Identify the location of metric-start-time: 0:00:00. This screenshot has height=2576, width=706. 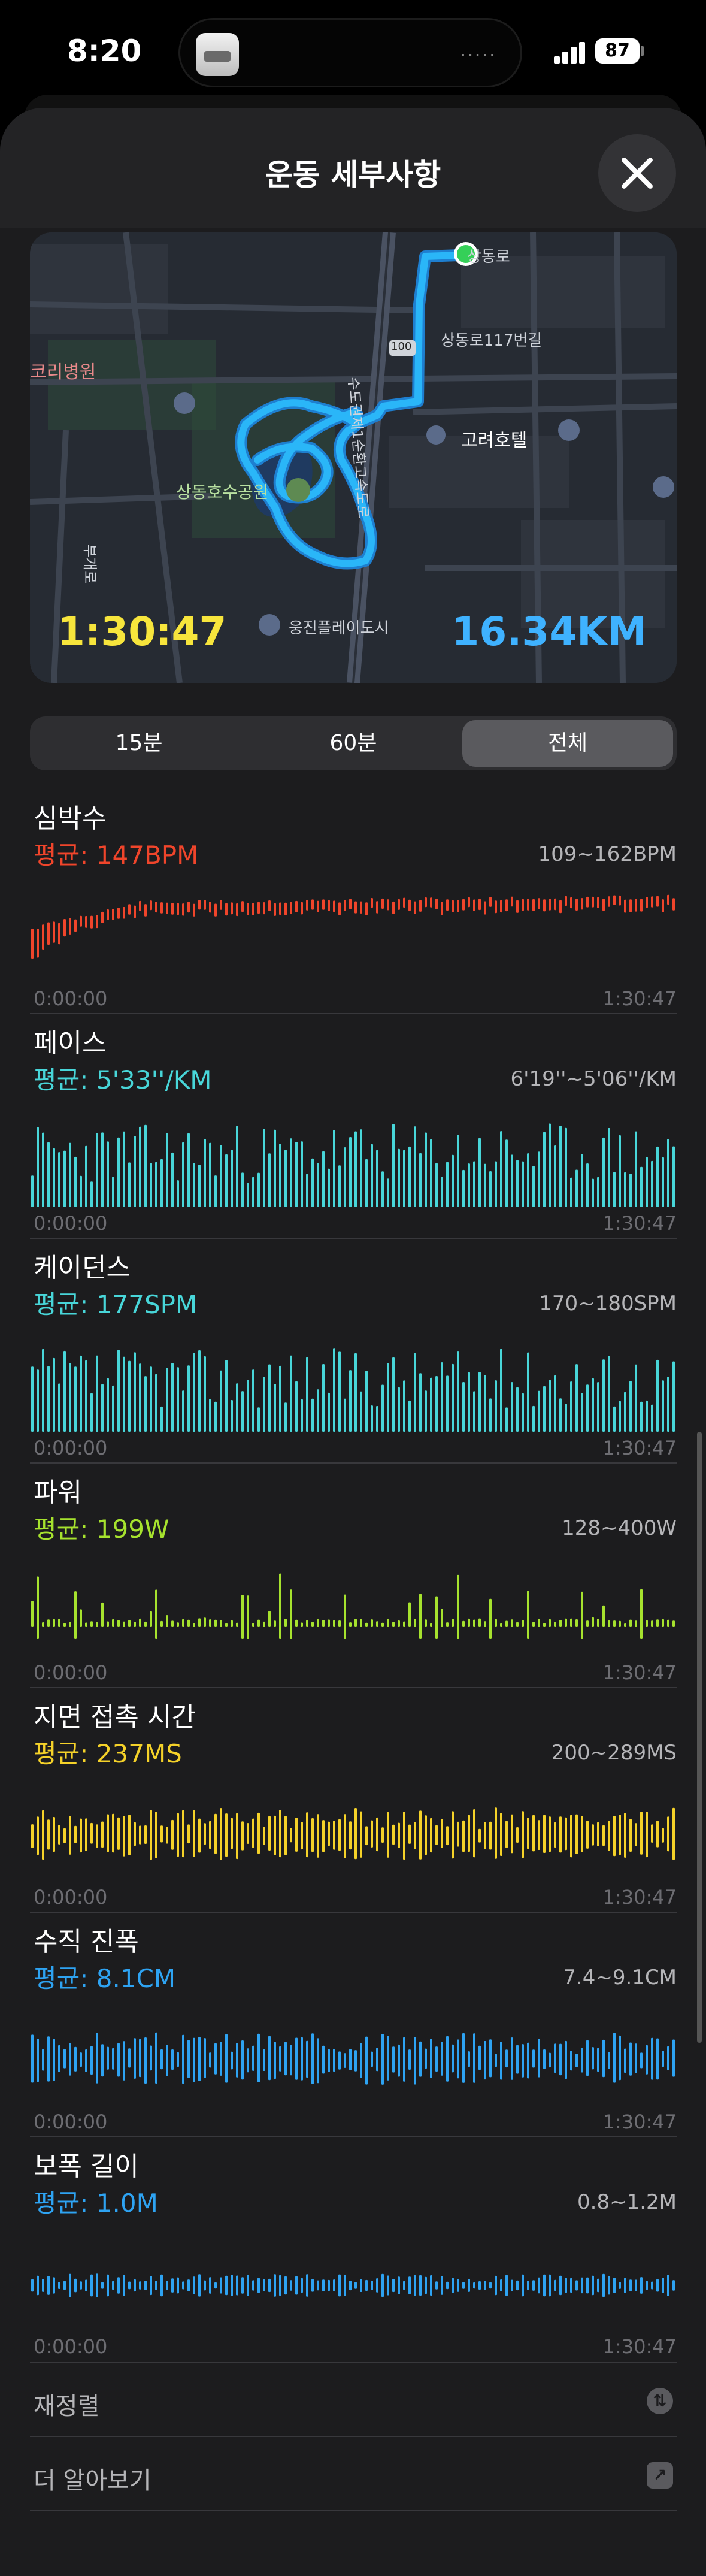
(71, 1897).